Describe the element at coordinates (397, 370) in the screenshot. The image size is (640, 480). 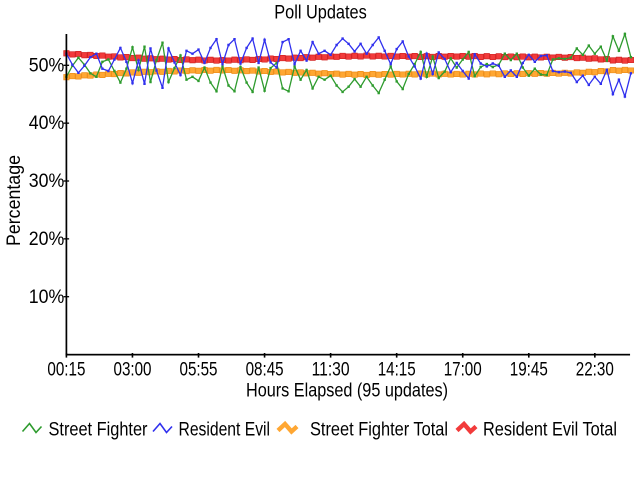
I see `svg-text: 14:15` at that location.